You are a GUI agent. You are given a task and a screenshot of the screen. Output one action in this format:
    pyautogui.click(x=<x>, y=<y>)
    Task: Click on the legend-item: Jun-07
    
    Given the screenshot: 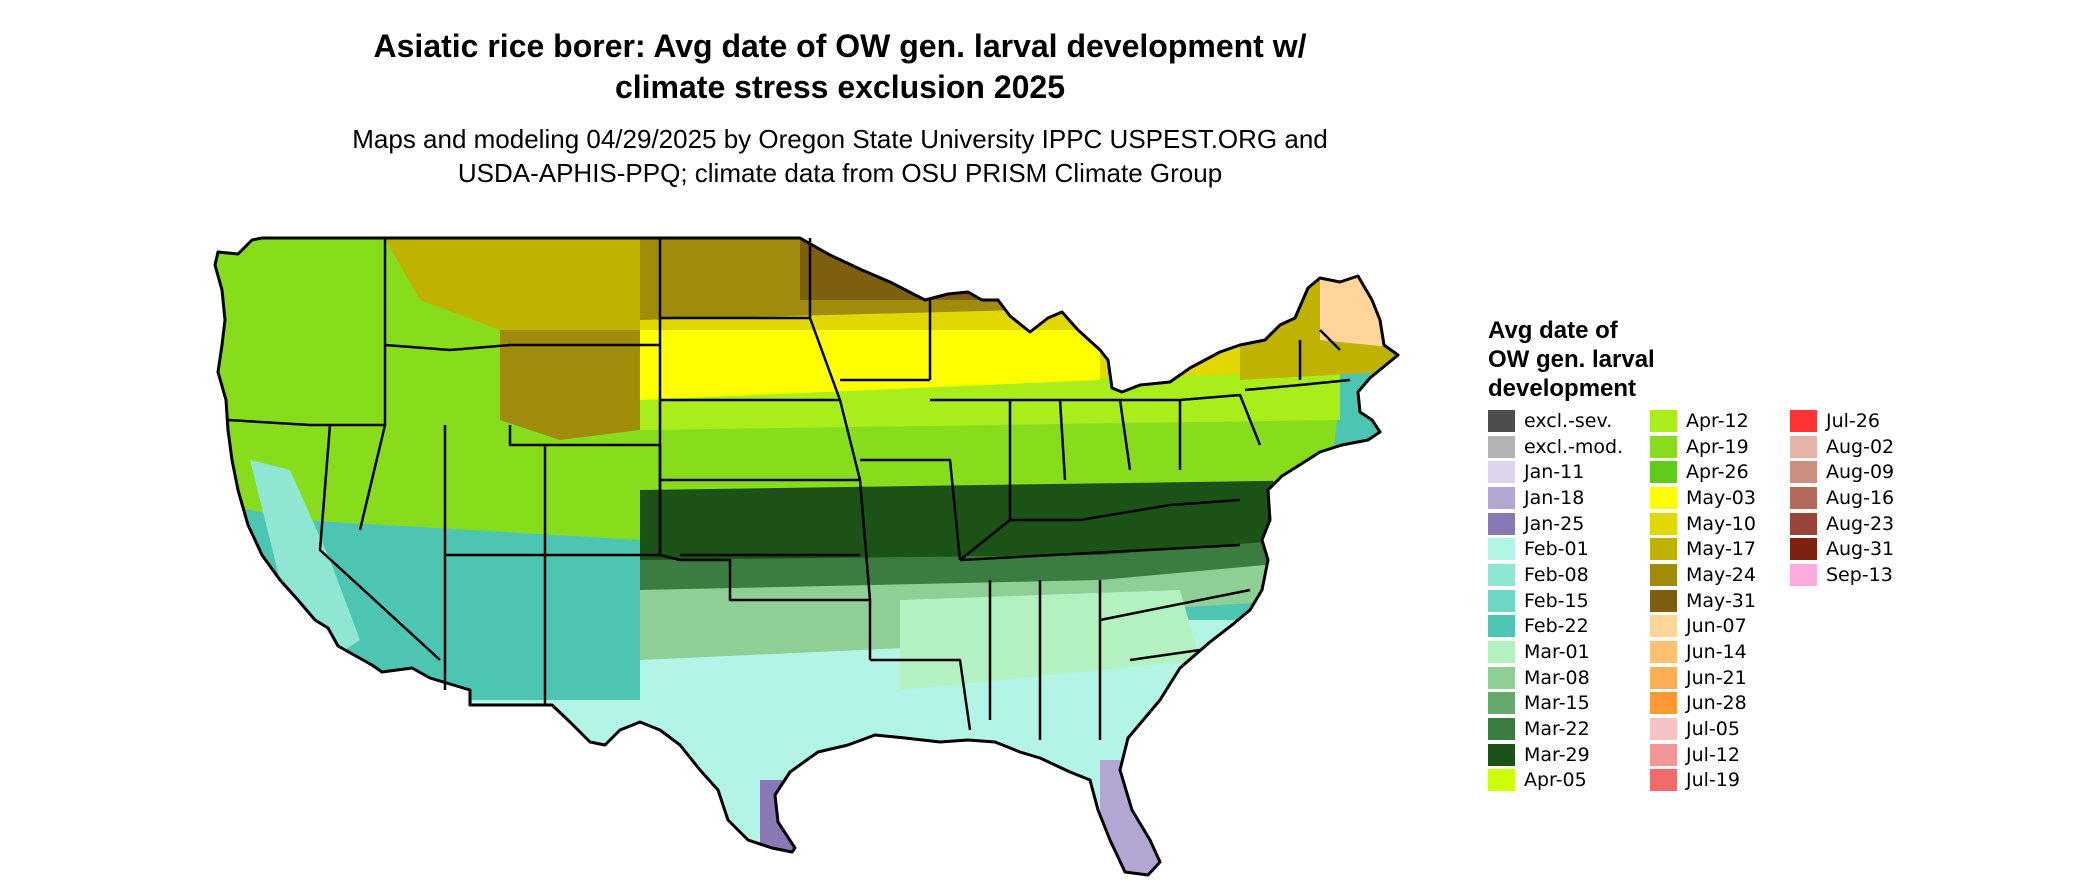 What is the action you would take?
    pyautogui.click(x=1703, y=627)
    